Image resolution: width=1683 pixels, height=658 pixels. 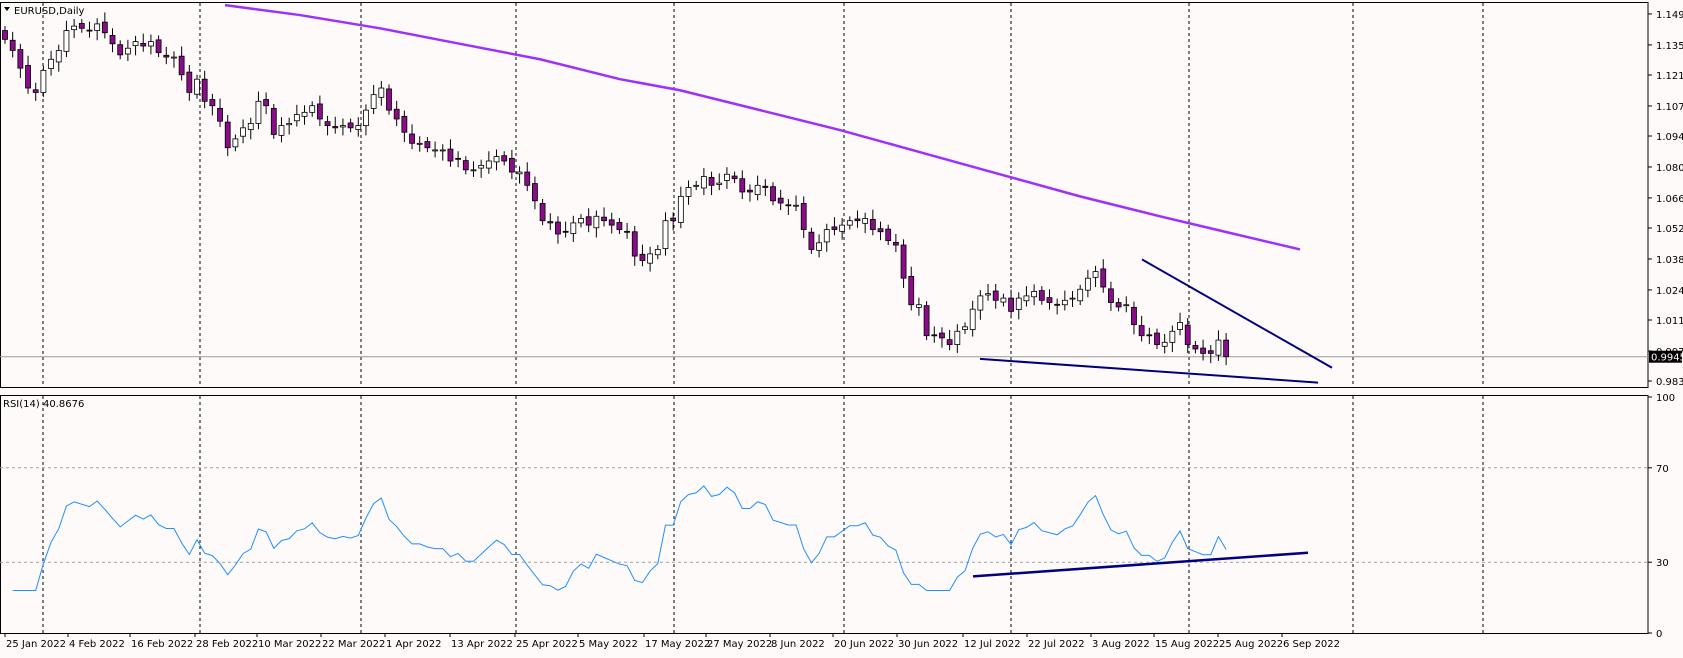 I want to click on time-tick-label: 25 Aug 2022, so click(x=1251, y=644).